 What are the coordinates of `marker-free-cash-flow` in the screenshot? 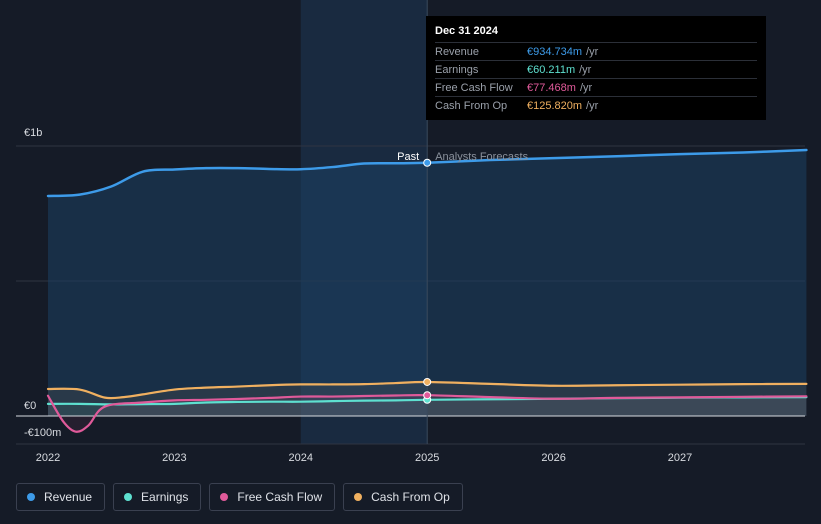 It's located at (427, 395).